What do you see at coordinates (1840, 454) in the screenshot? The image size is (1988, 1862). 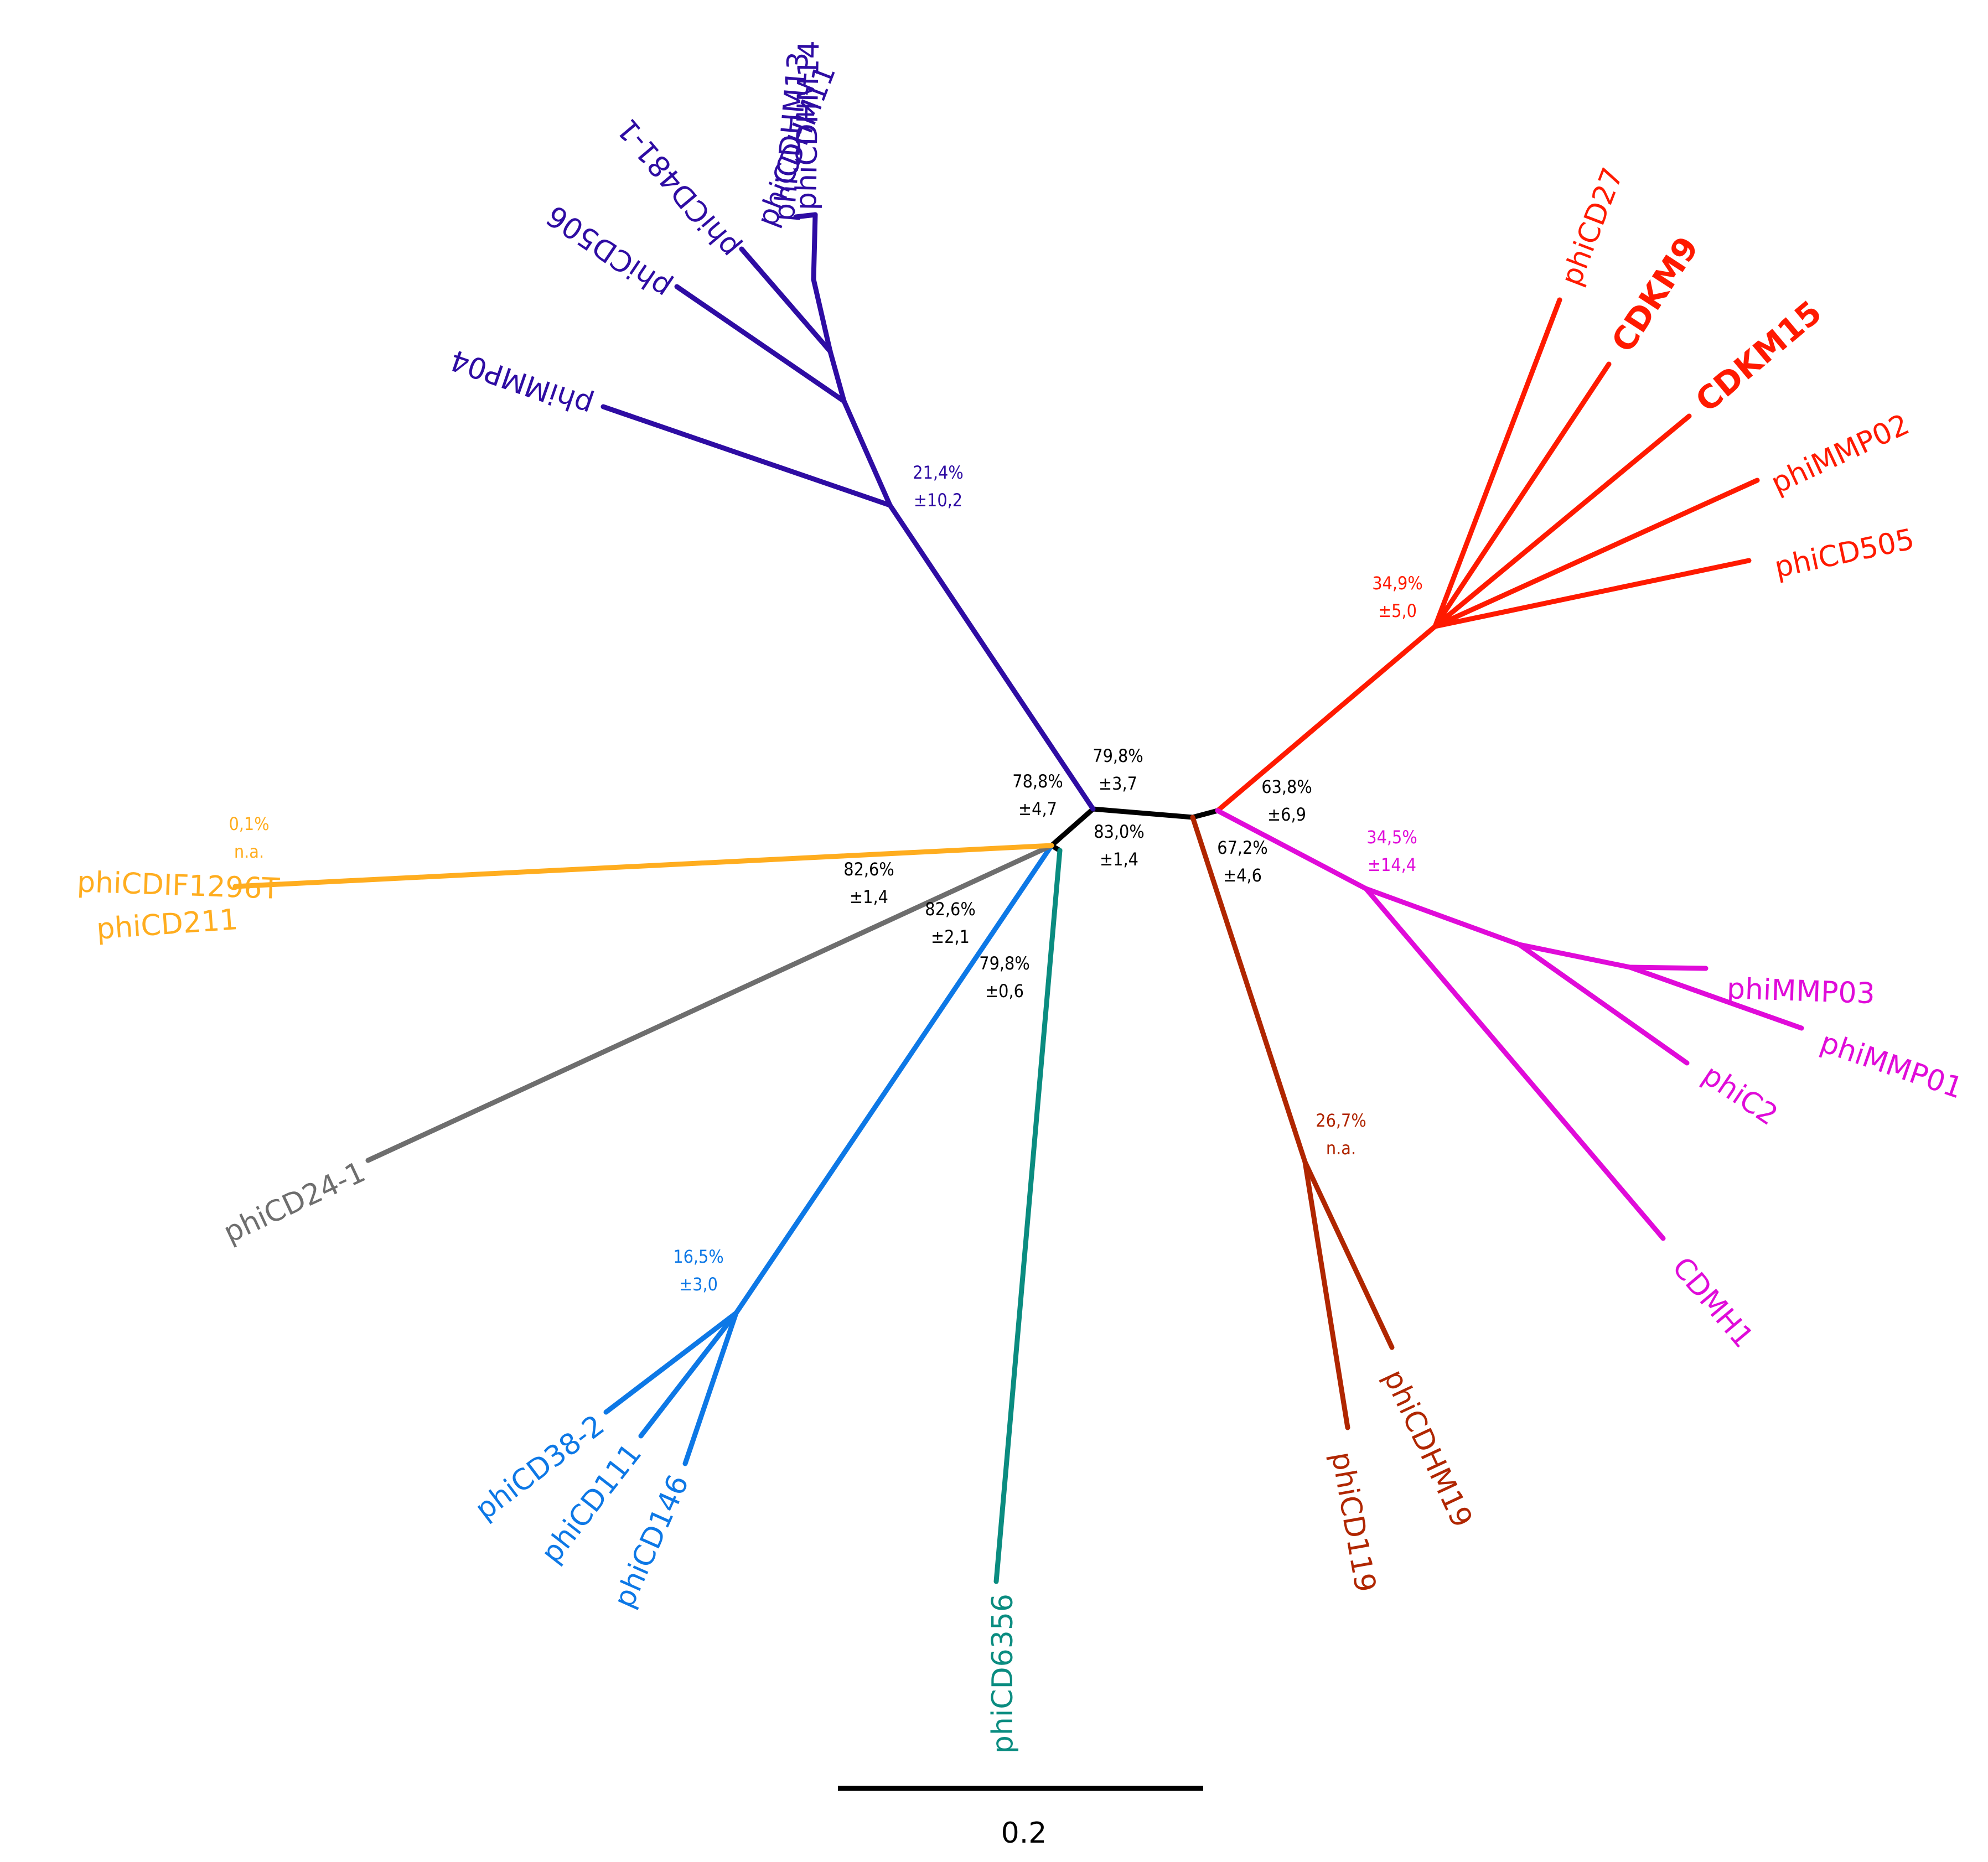 I see `leaf-label-phiMMP02: phiMMP02` at bounding box center [1840, 454].